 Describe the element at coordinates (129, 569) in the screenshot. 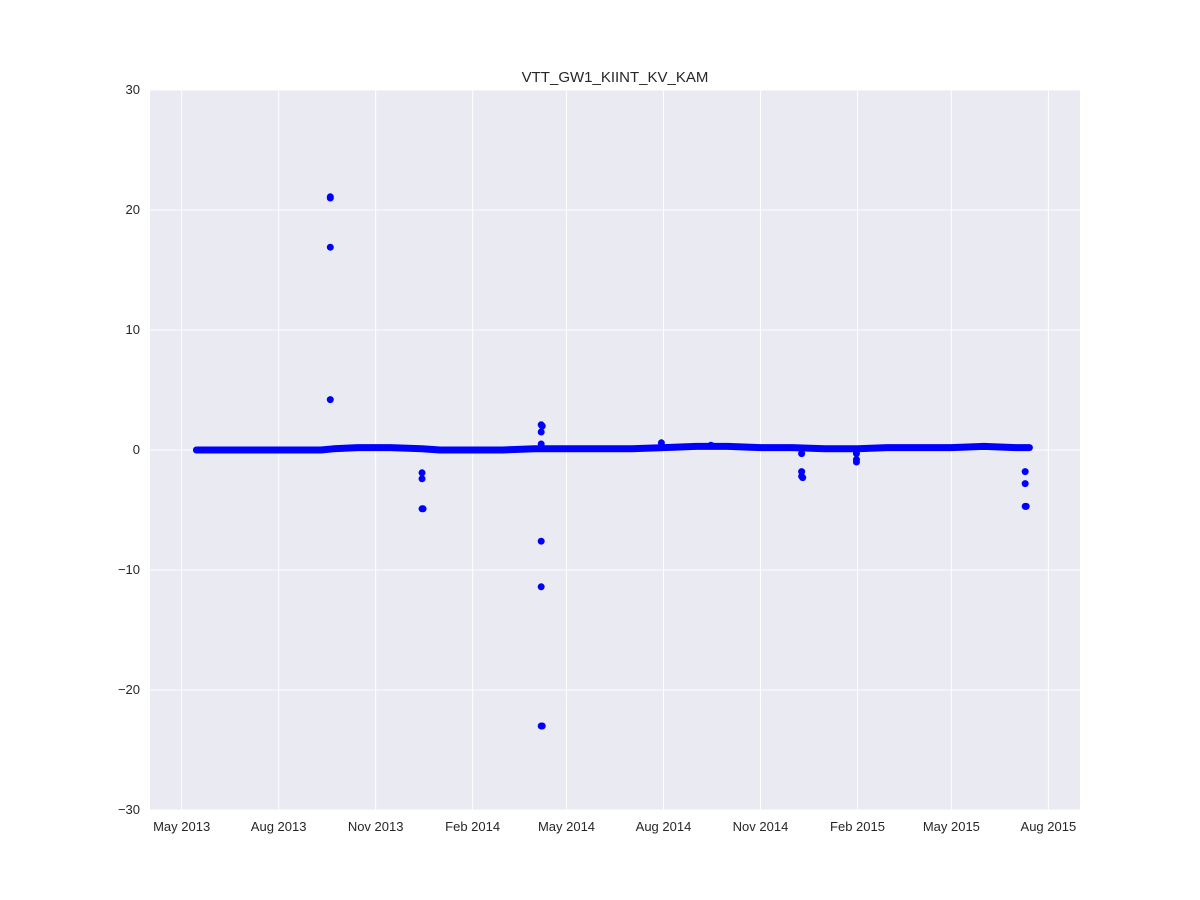

I see `y-tick-label: −10` at that location.